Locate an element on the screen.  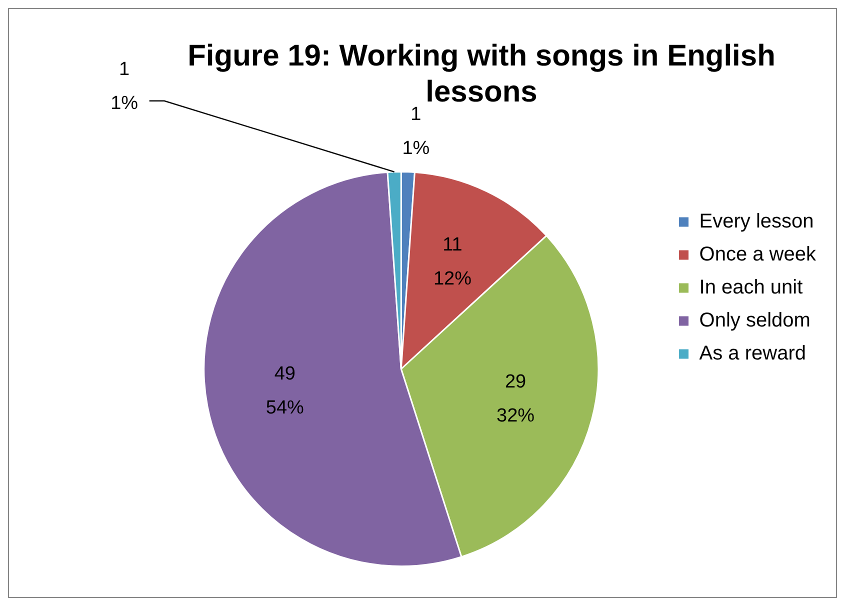
data-label: 11 12% is located at coordinates (452, 262).